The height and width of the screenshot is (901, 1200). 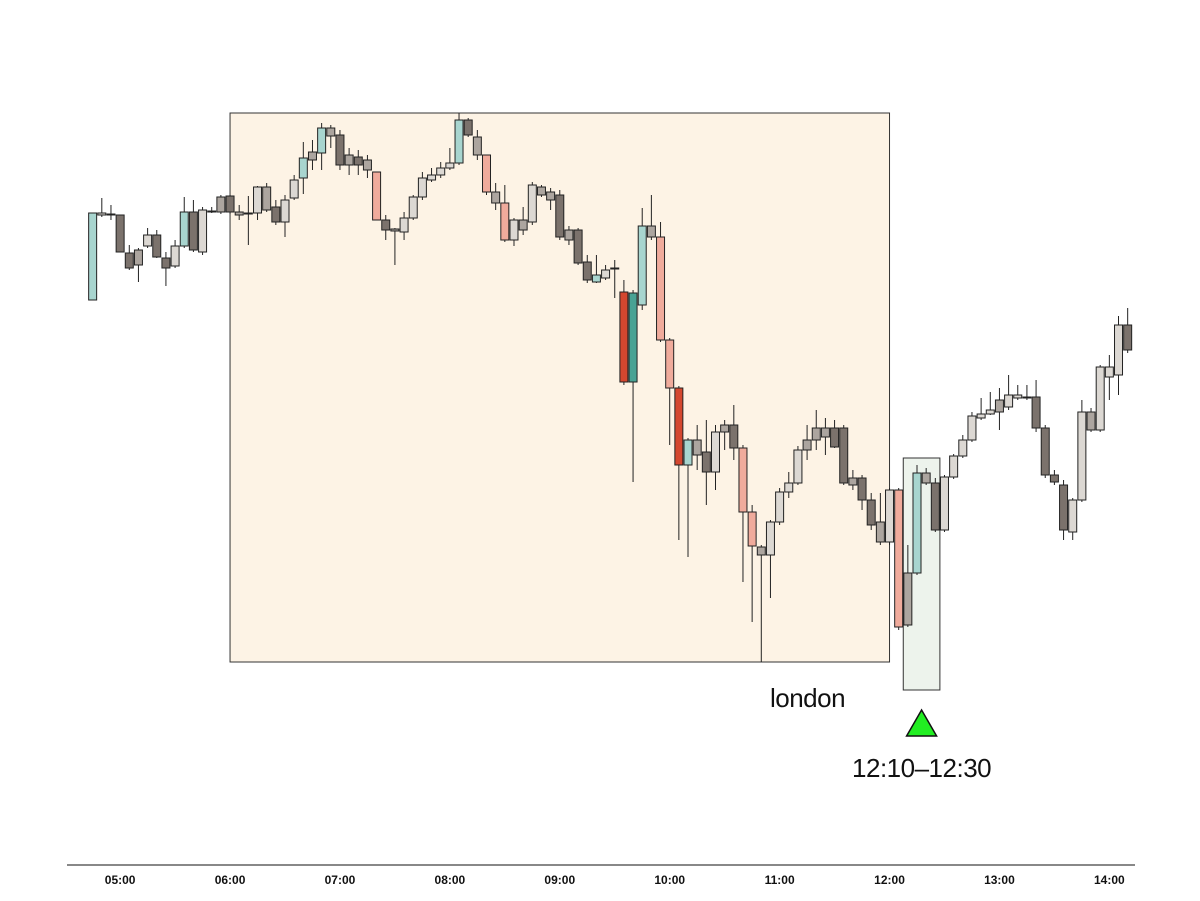 What do you see at coordinates (999, 880) in the screenshot?
I see `x-tick-label: 13:00` at bounding box center [999, 880].